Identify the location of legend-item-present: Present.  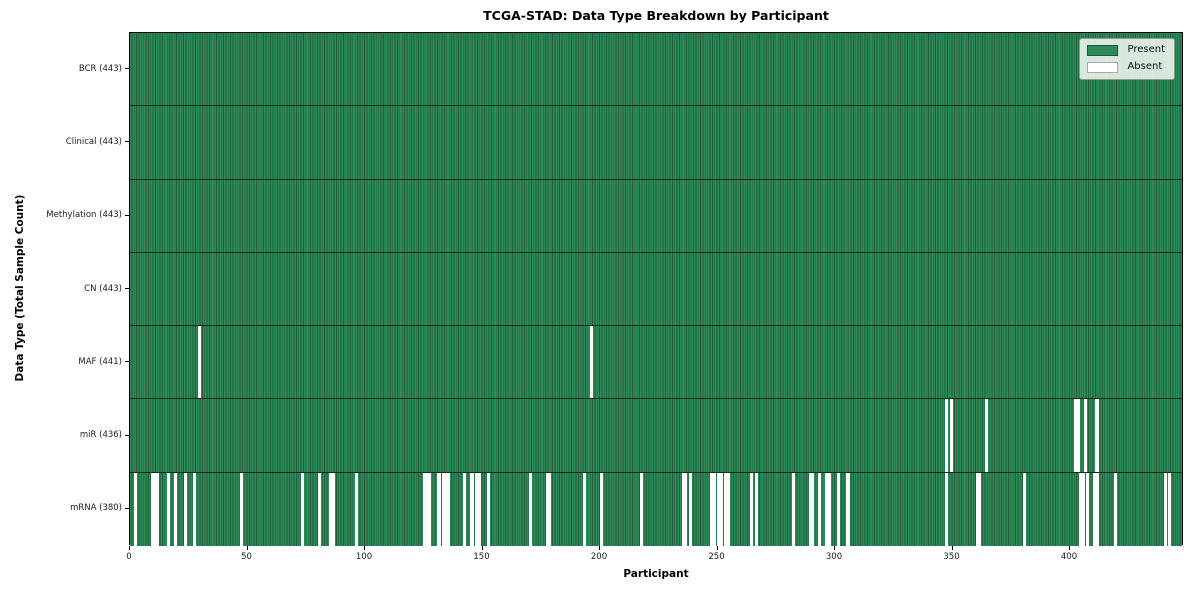
(1126, 50).